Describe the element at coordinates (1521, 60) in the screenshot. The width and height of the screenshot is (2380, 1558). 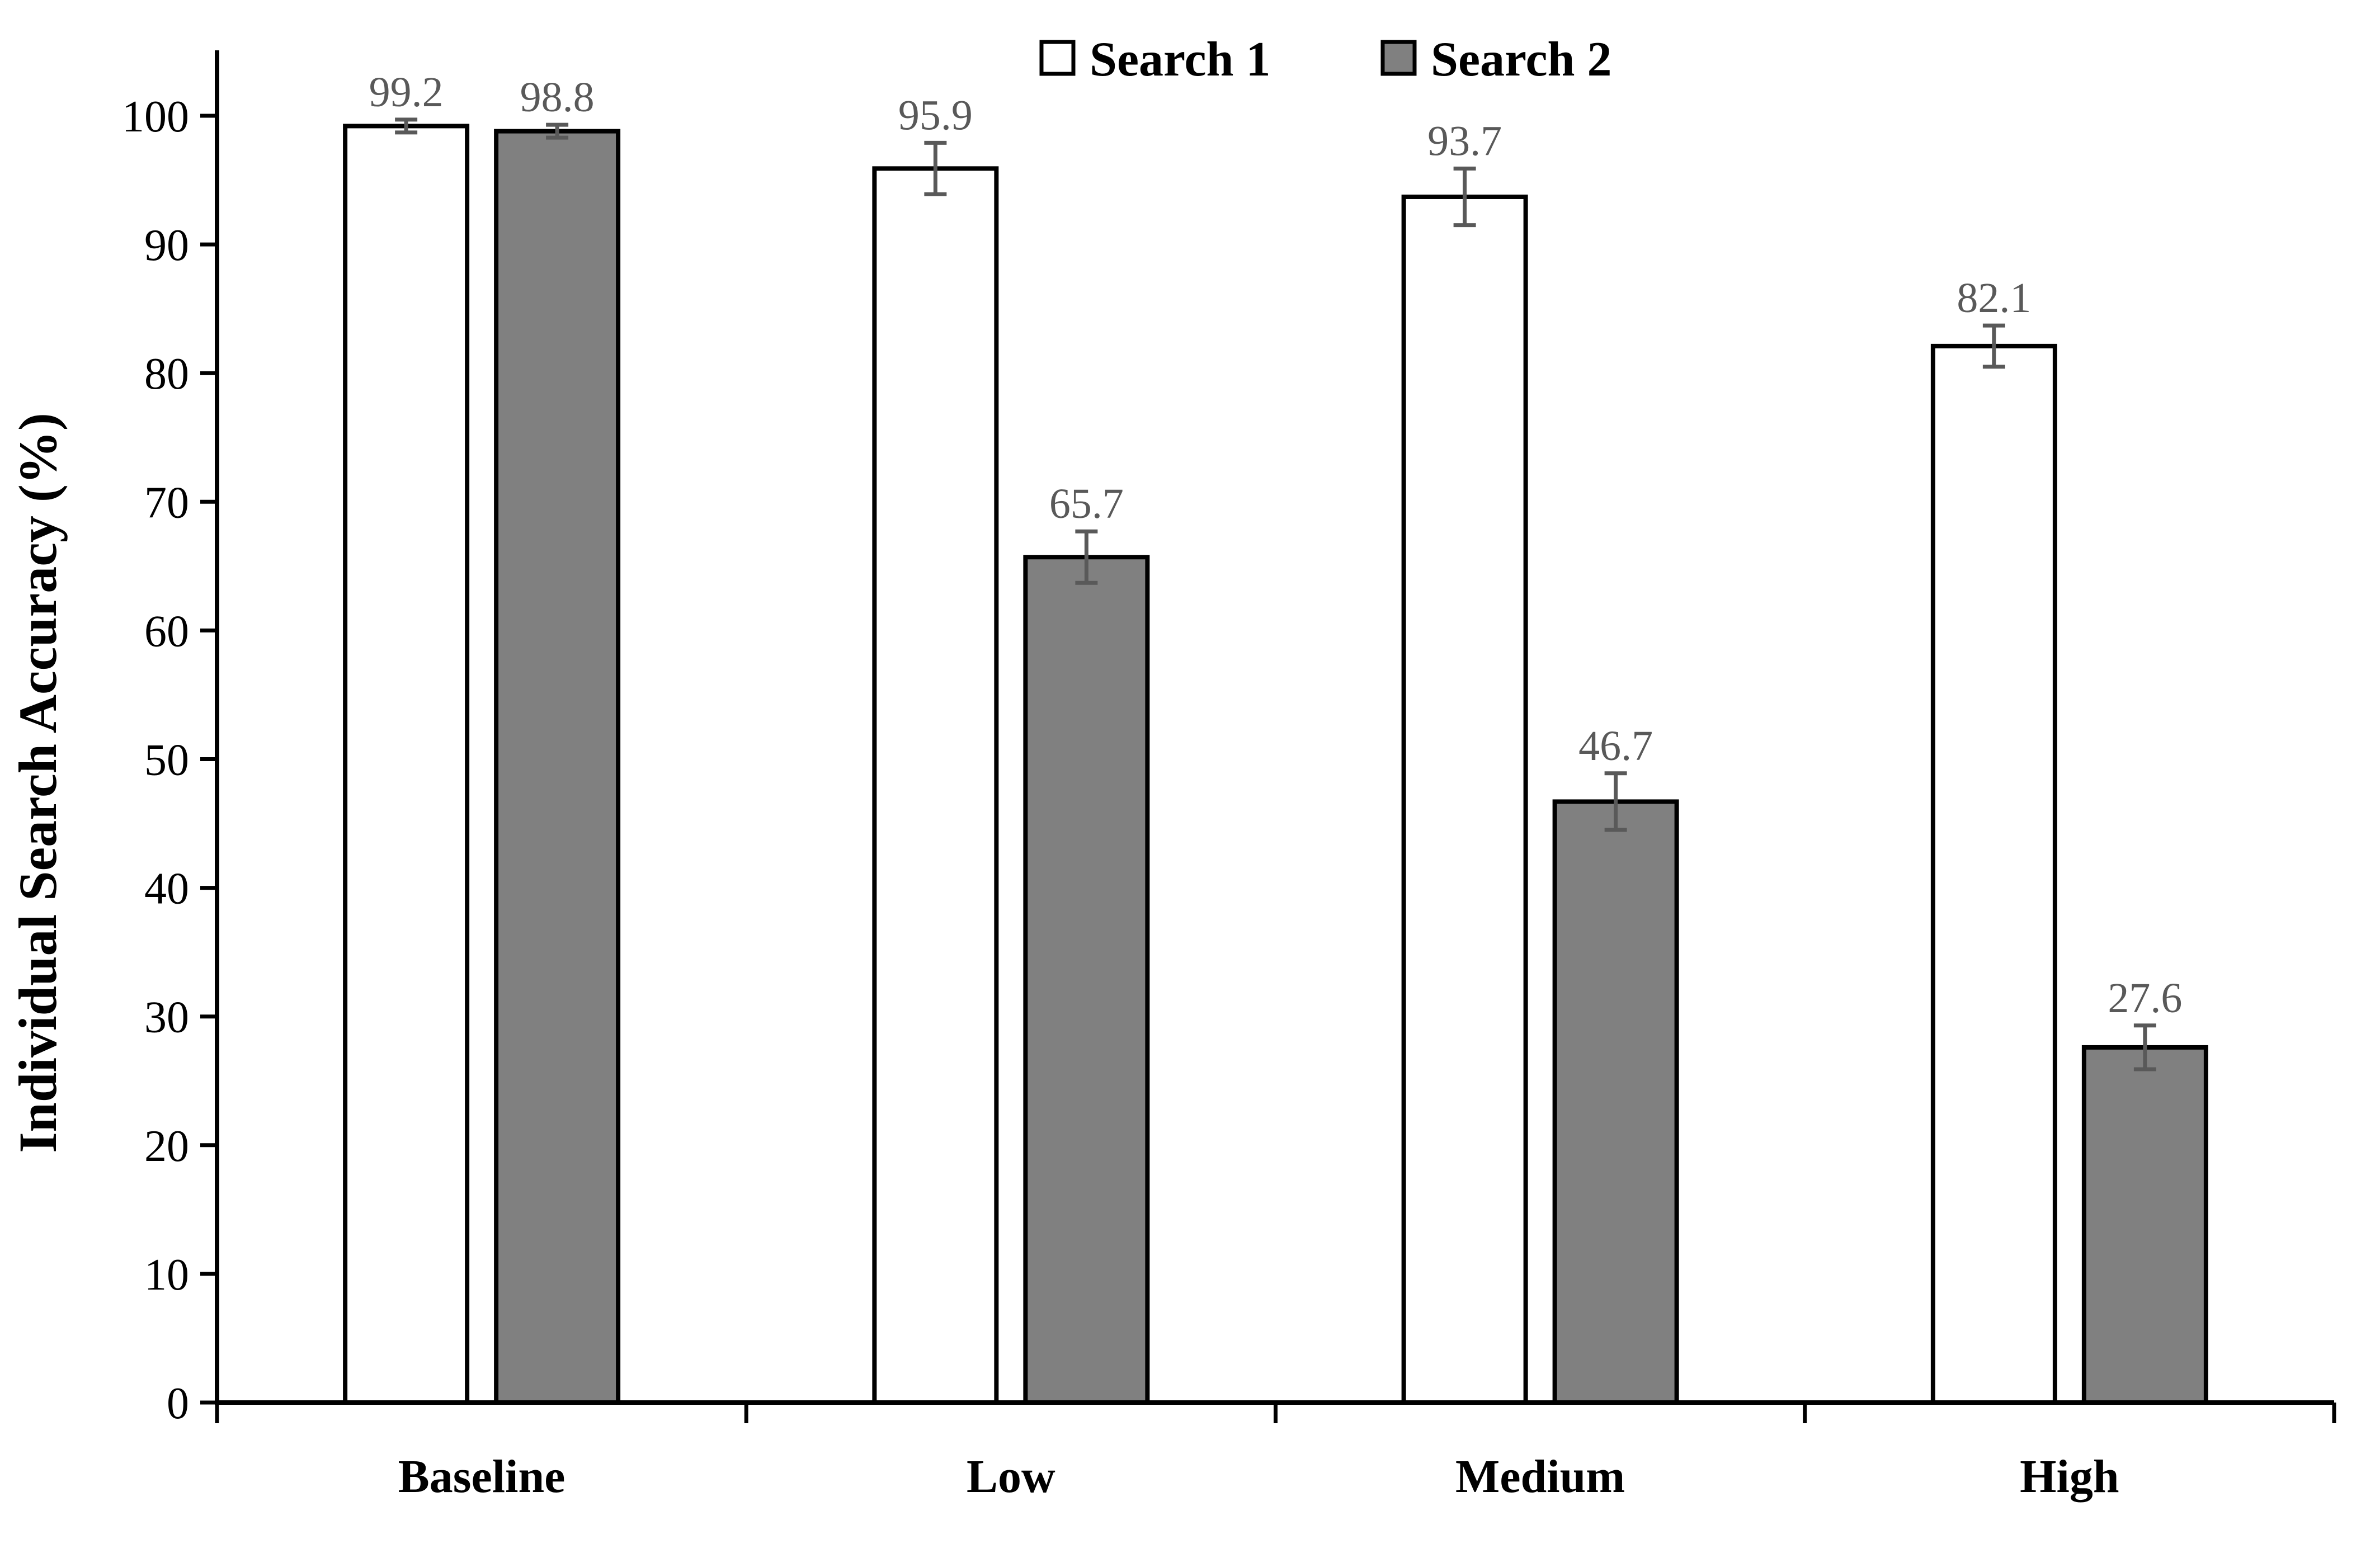
I see `legend-label-search-2: Search 2` at that location.